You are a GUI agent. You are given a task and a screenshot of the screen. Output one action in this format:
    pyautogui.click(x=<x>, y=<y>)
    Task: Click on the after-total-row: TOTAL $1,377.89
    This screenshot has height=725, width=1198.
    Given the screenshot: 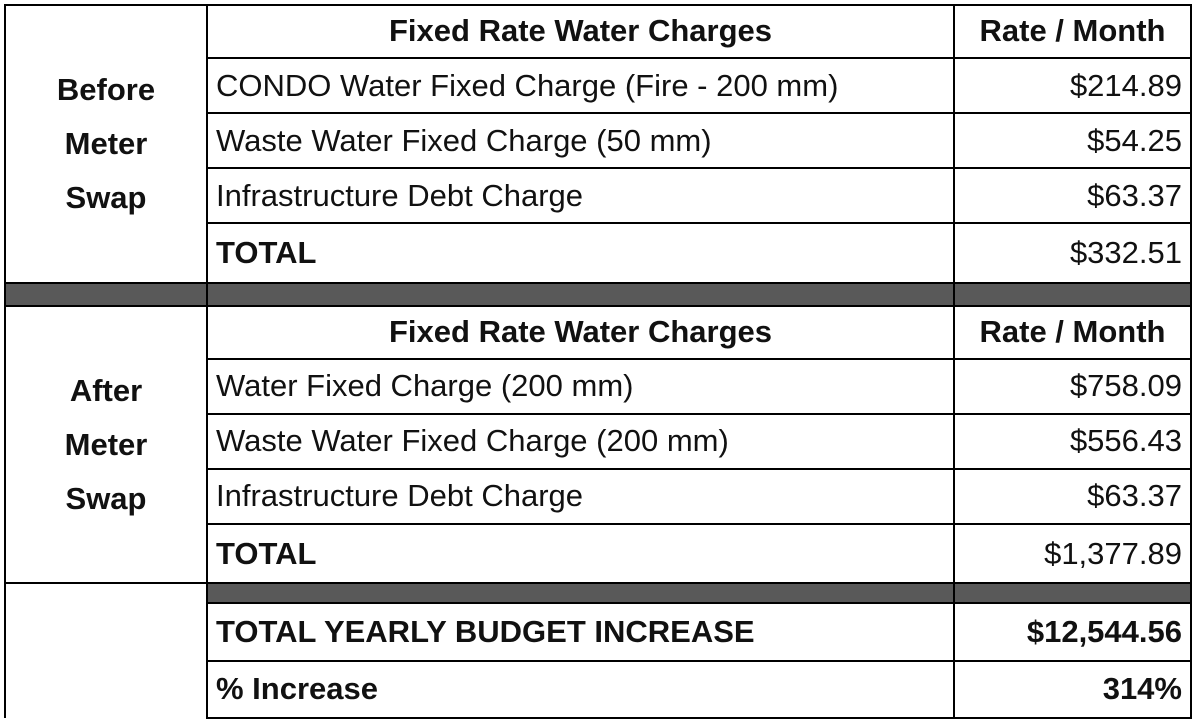 What is the action you would take?
    pyautogui.click(x=598, y=554)
    